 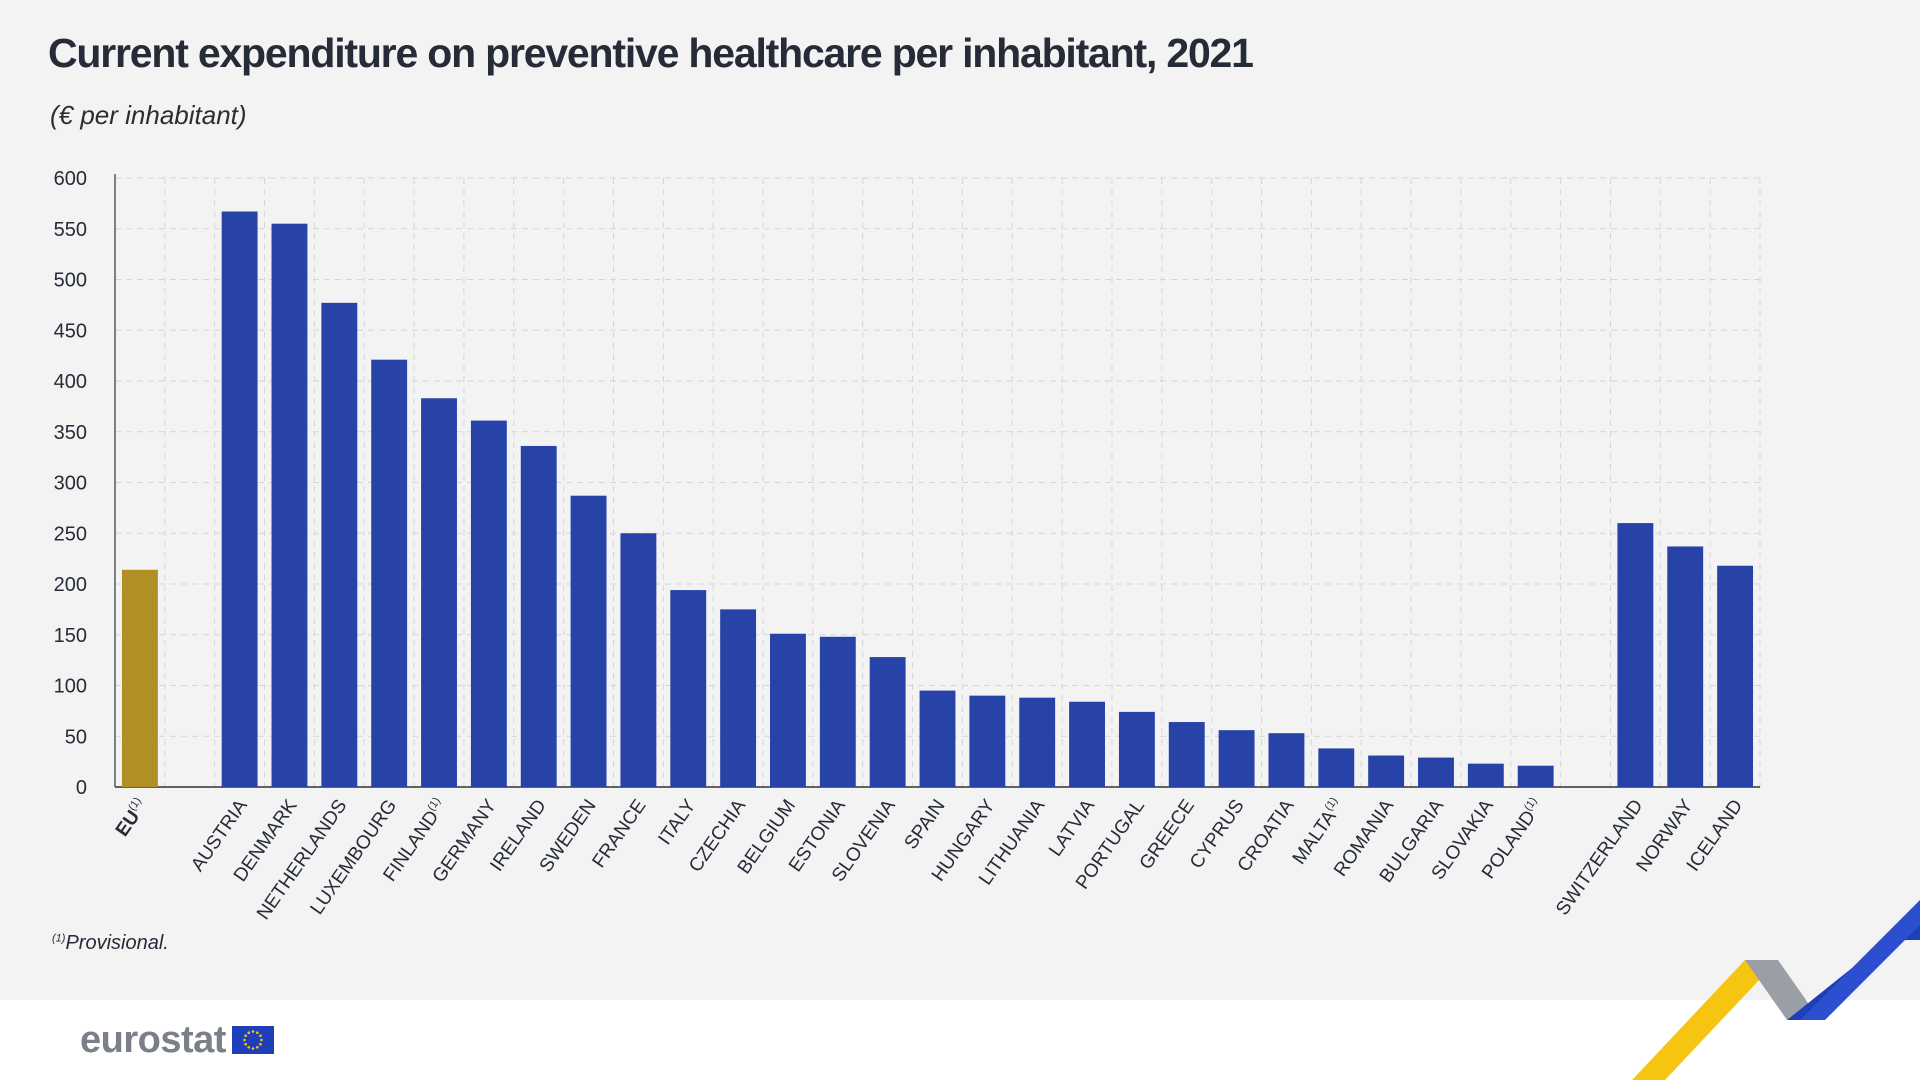 What do you see at coordinates (887, 722) in the screenshot?
I see `bar-slovenia` at bounding box center [887, 722].